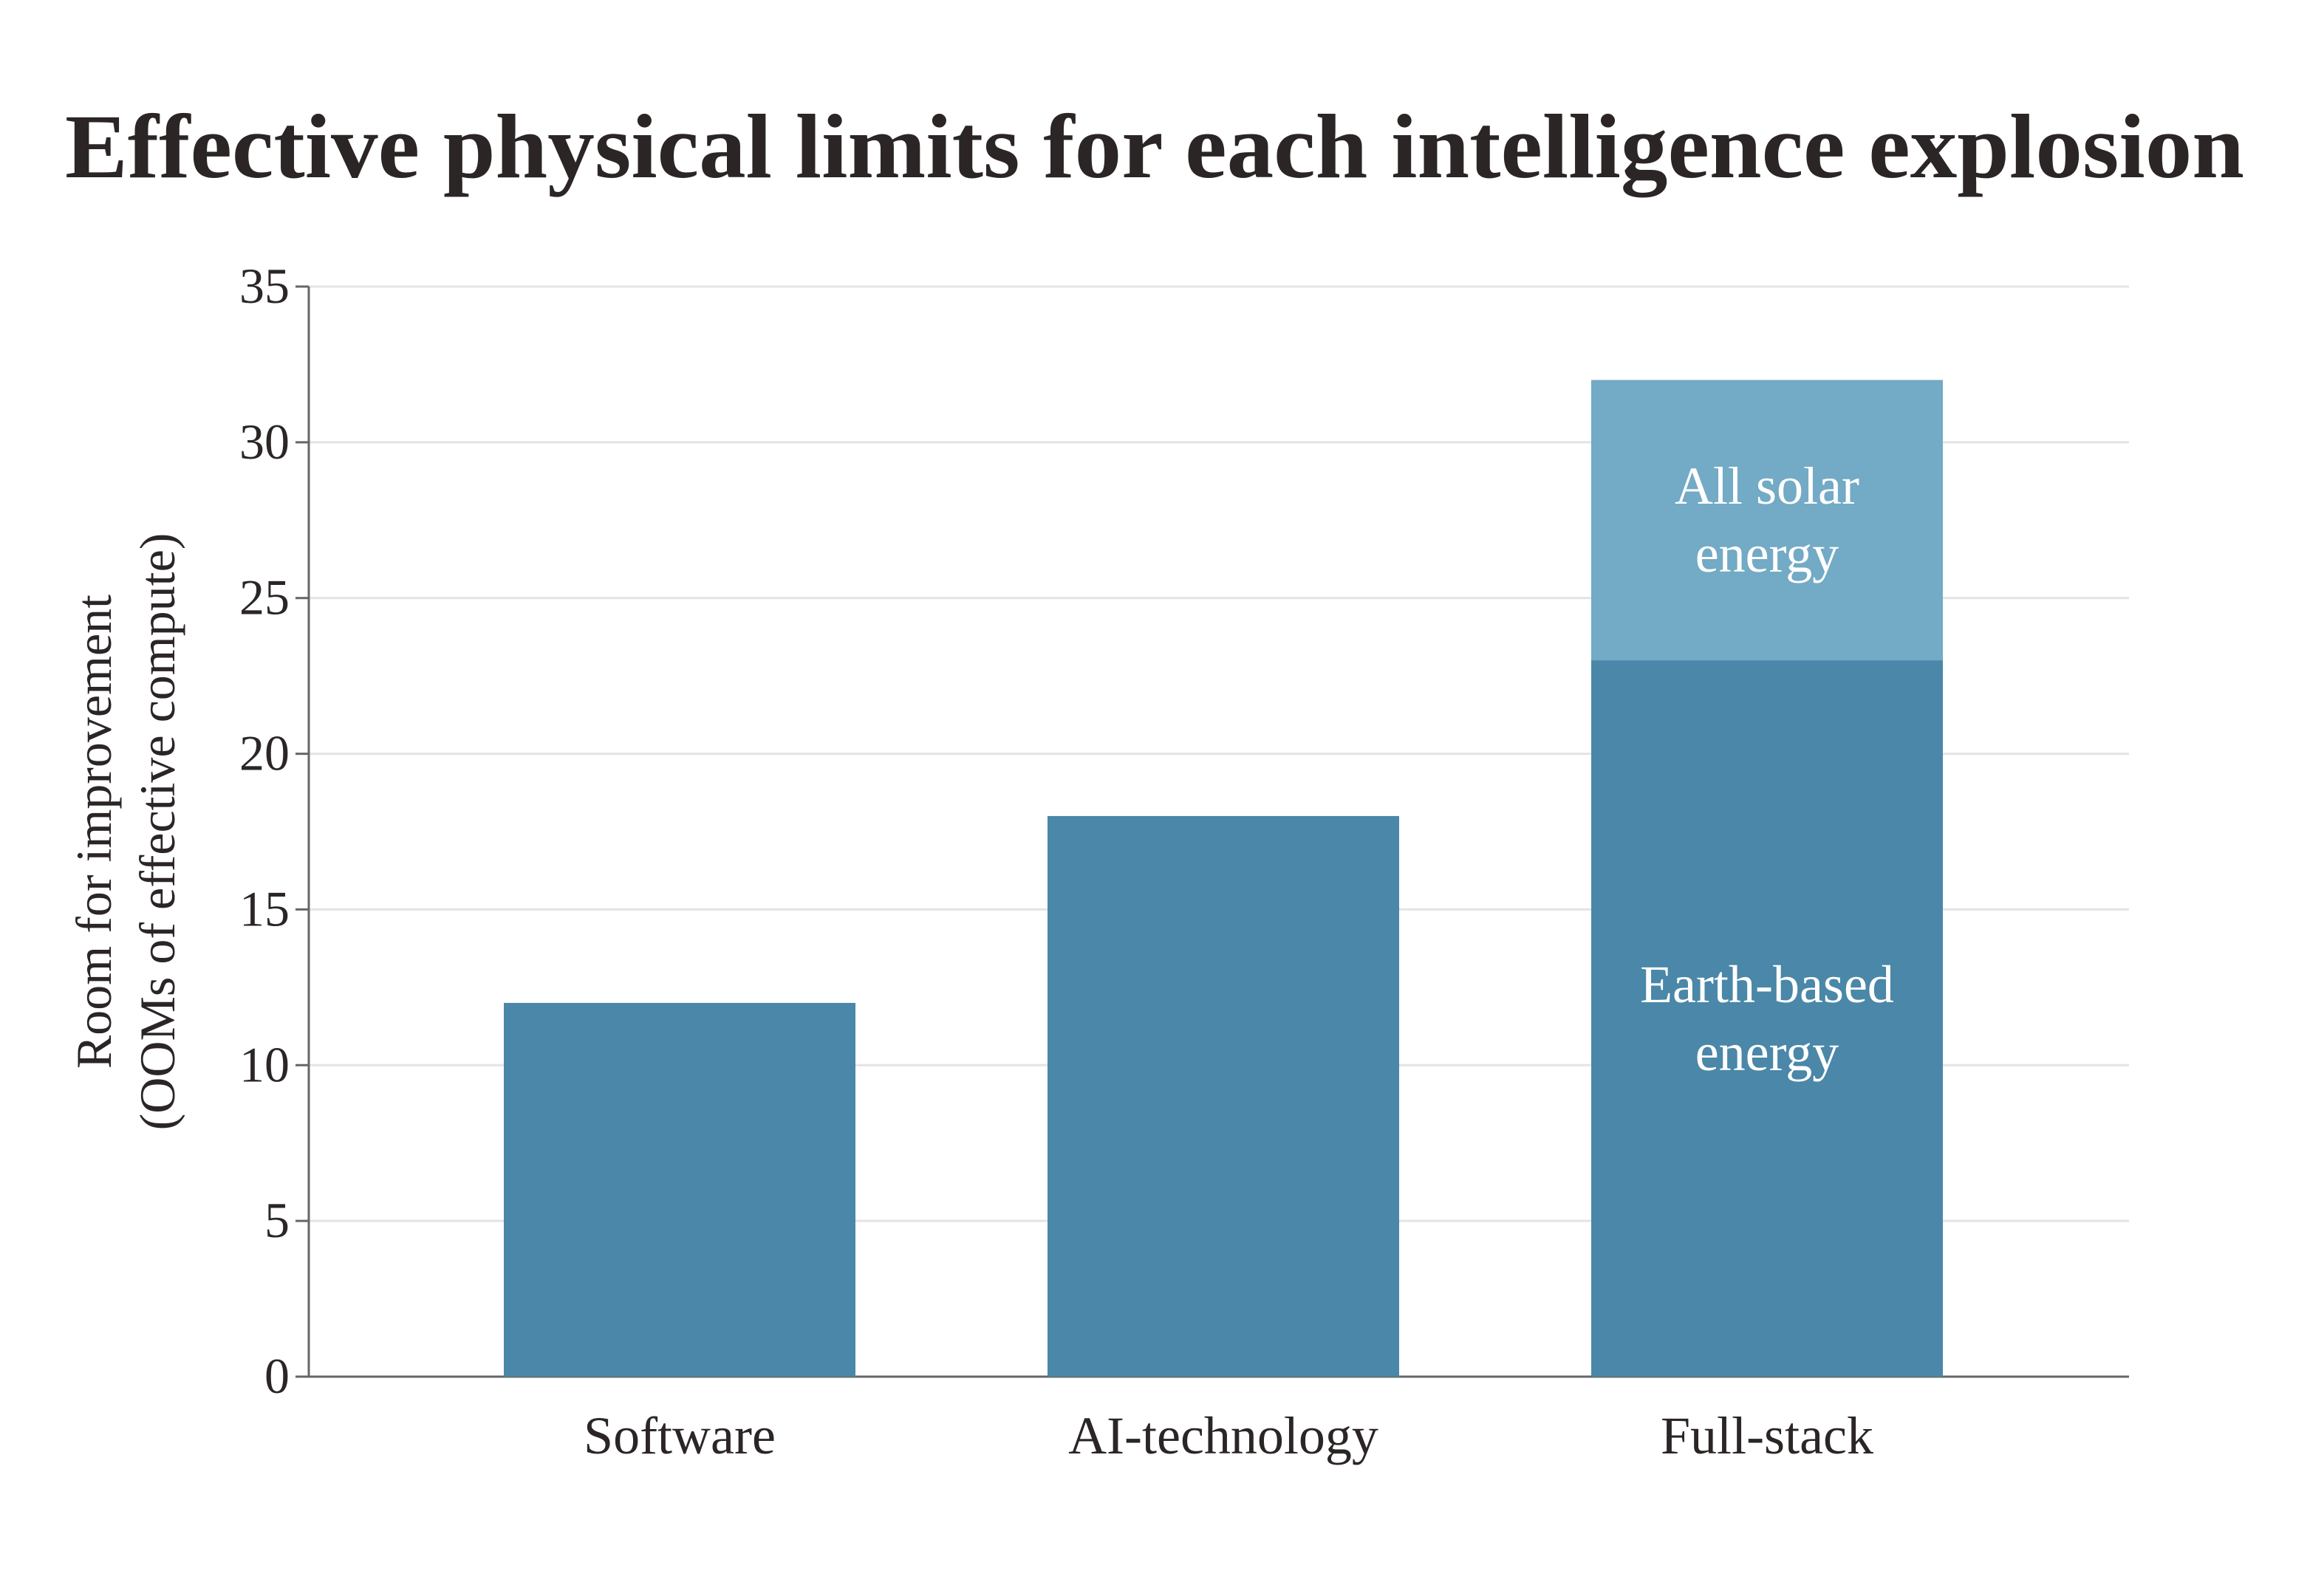 The image size is (2310, 1596). I want to click on y-tick-label: 20, so click(264, 753).